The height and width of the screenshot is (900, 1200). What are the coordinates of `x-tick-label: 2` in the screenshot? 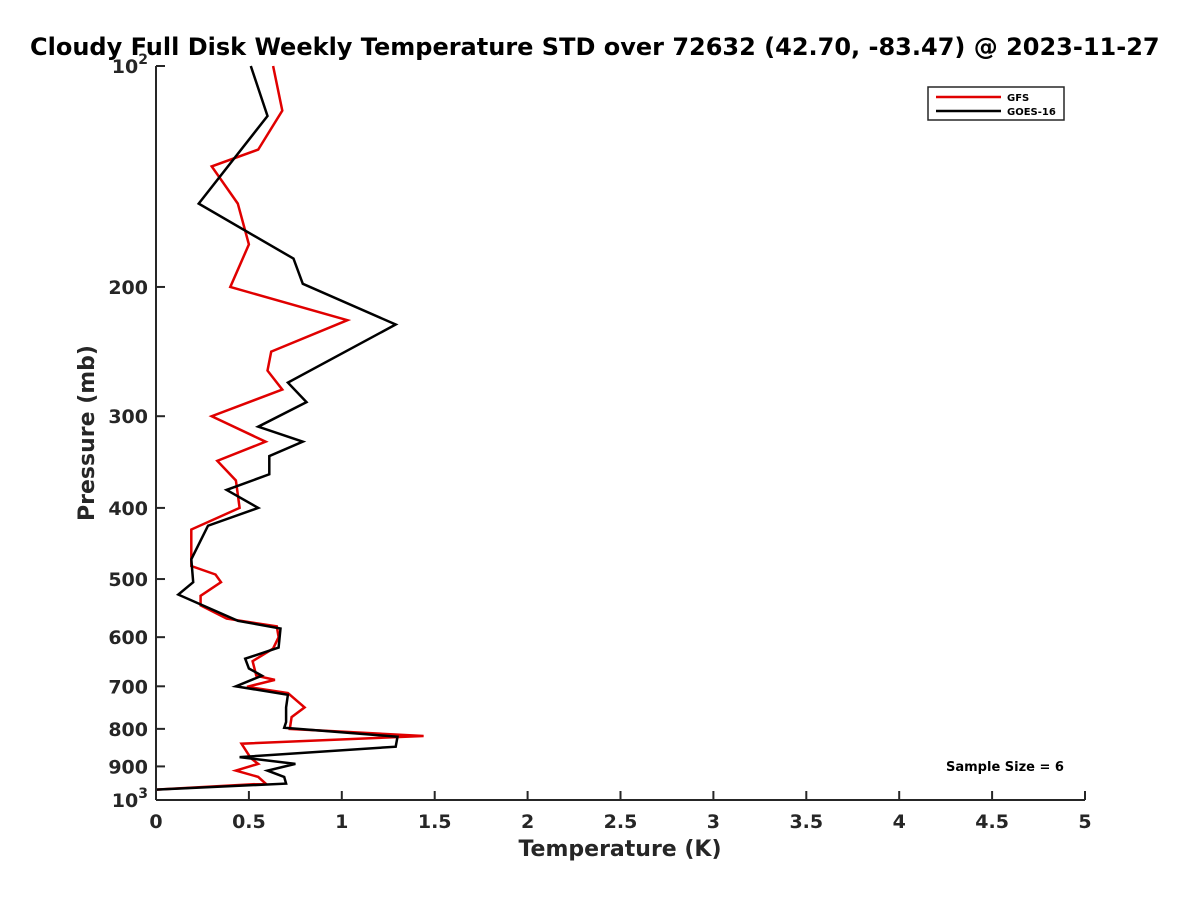 It's located at (527, 822).